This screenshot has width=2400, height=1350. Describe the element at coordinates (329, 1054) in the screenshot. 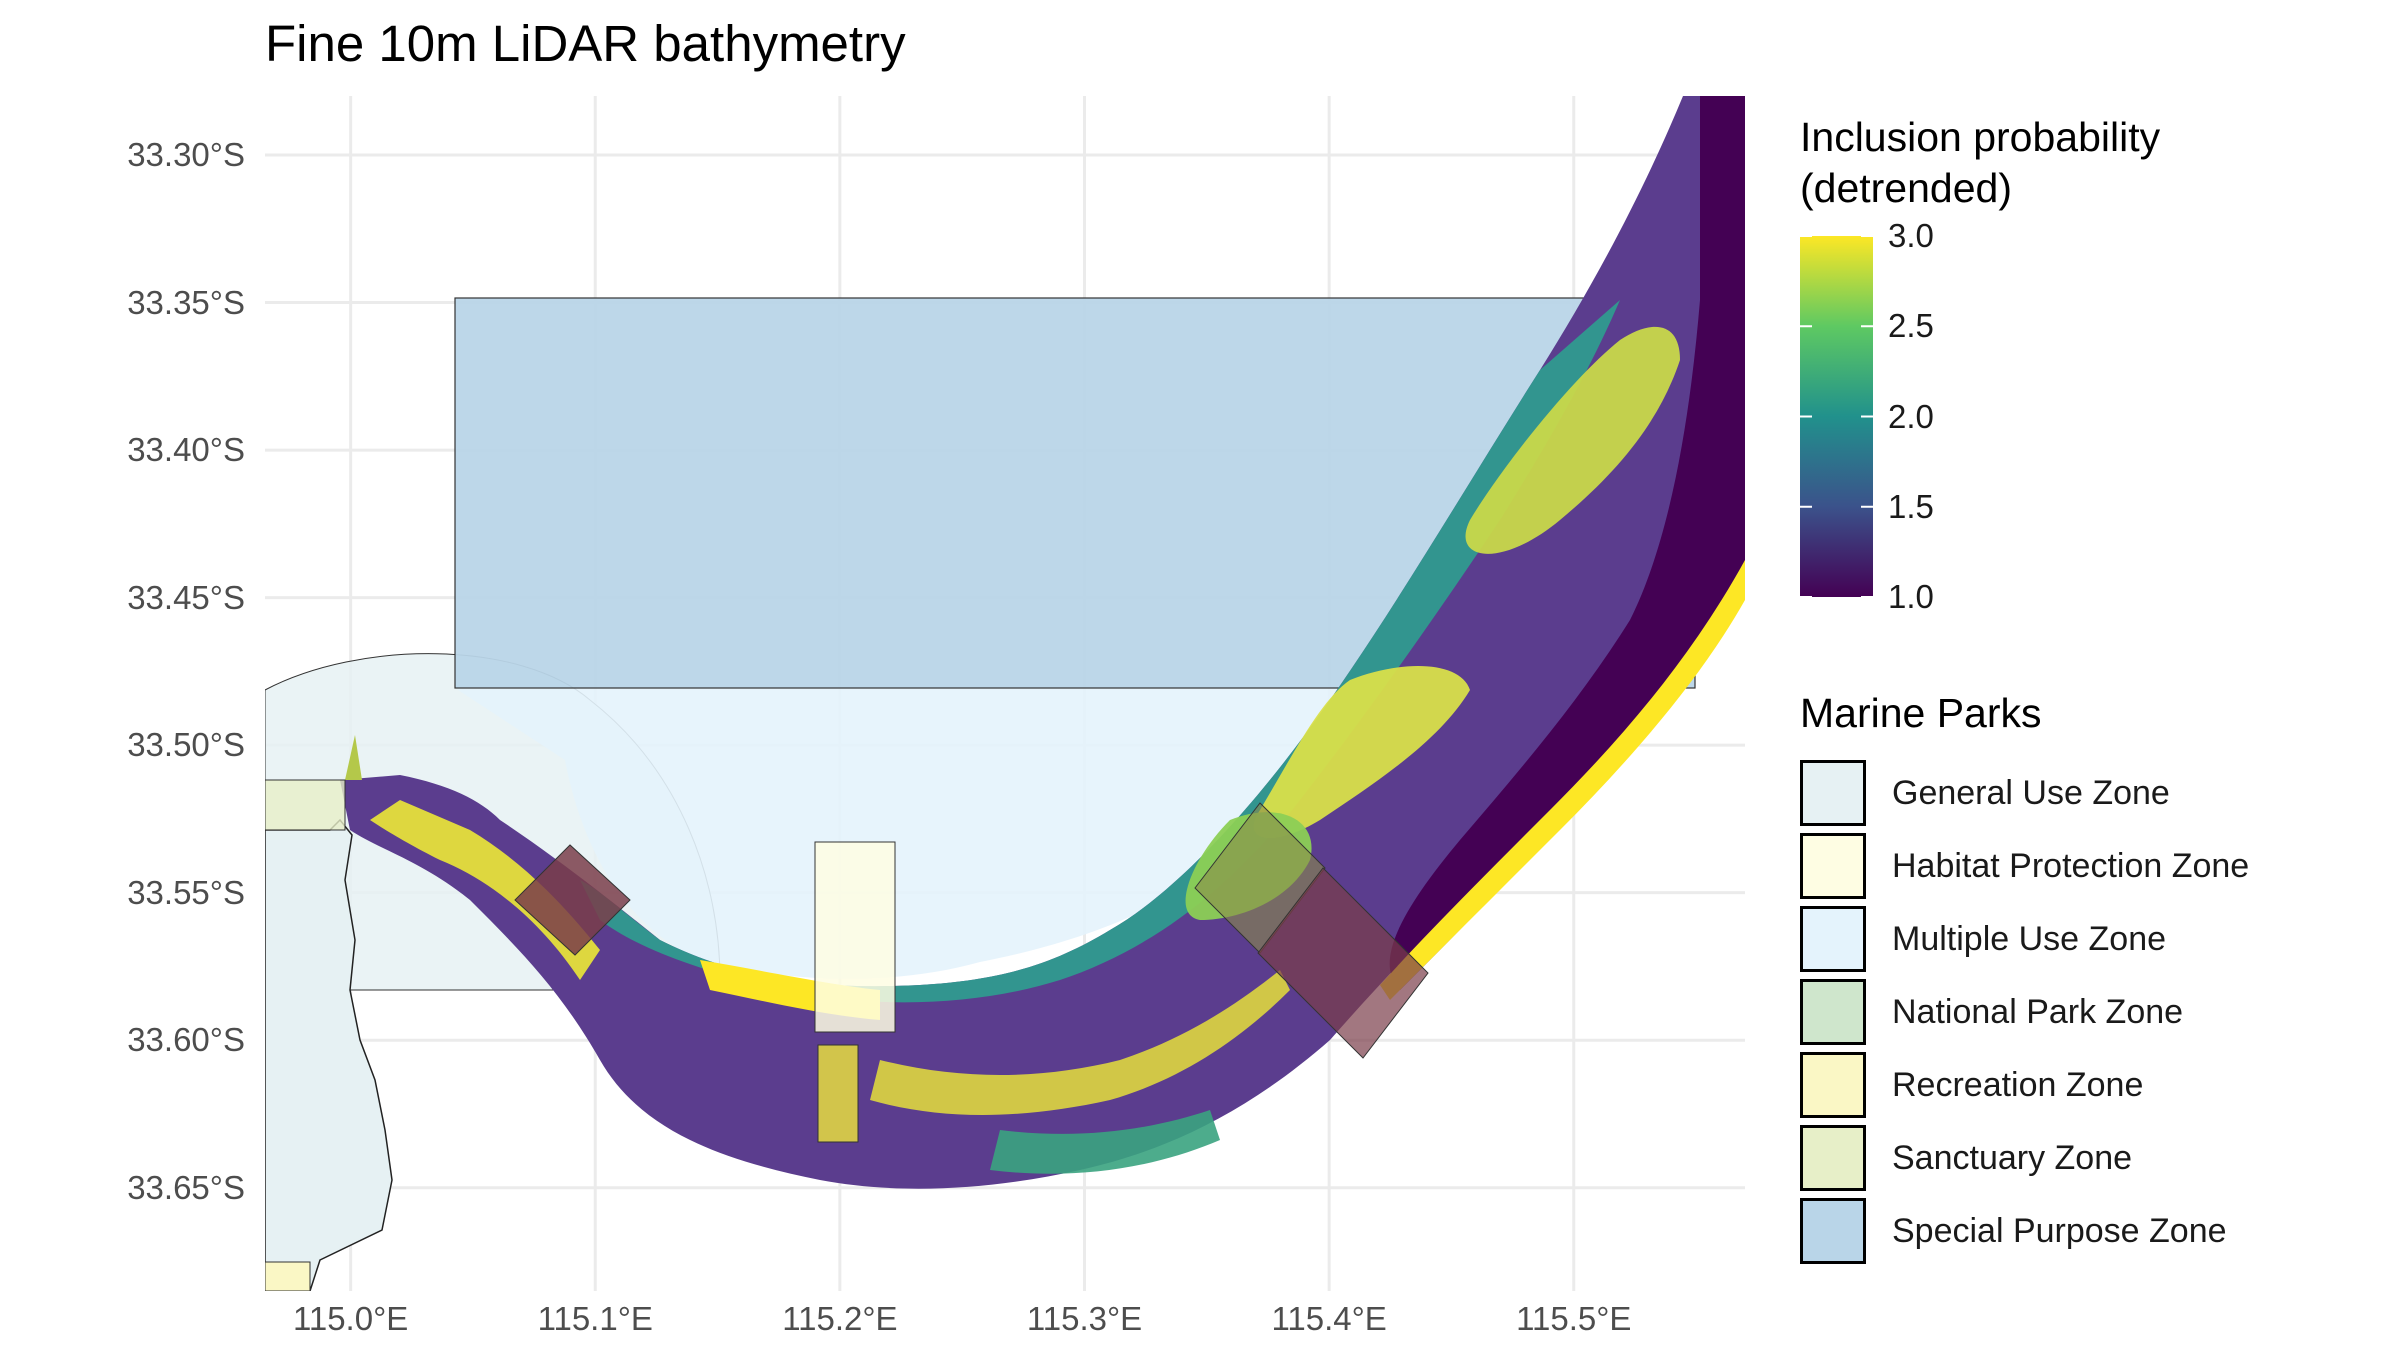

I see `land-area` at that location.